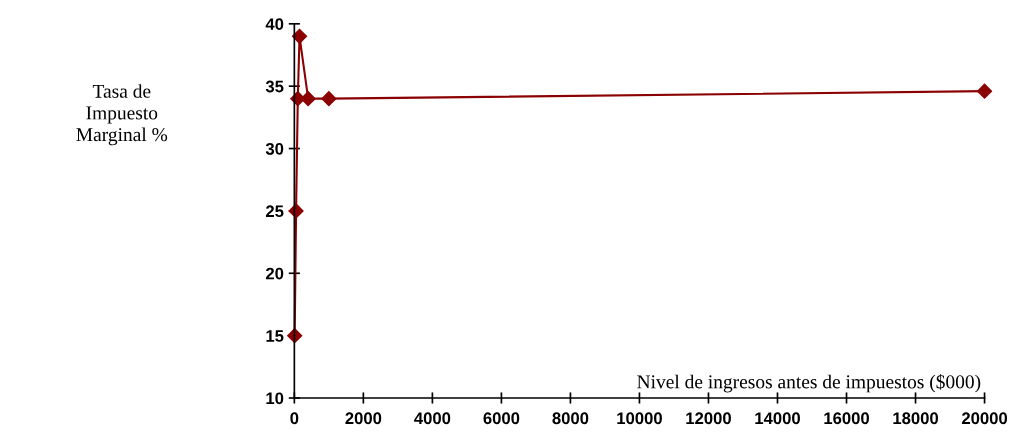  What do you see at coordinates (570, 418) in the screenshot?
I see `x-tick-label: 8000` at bounding box center [570, 418].